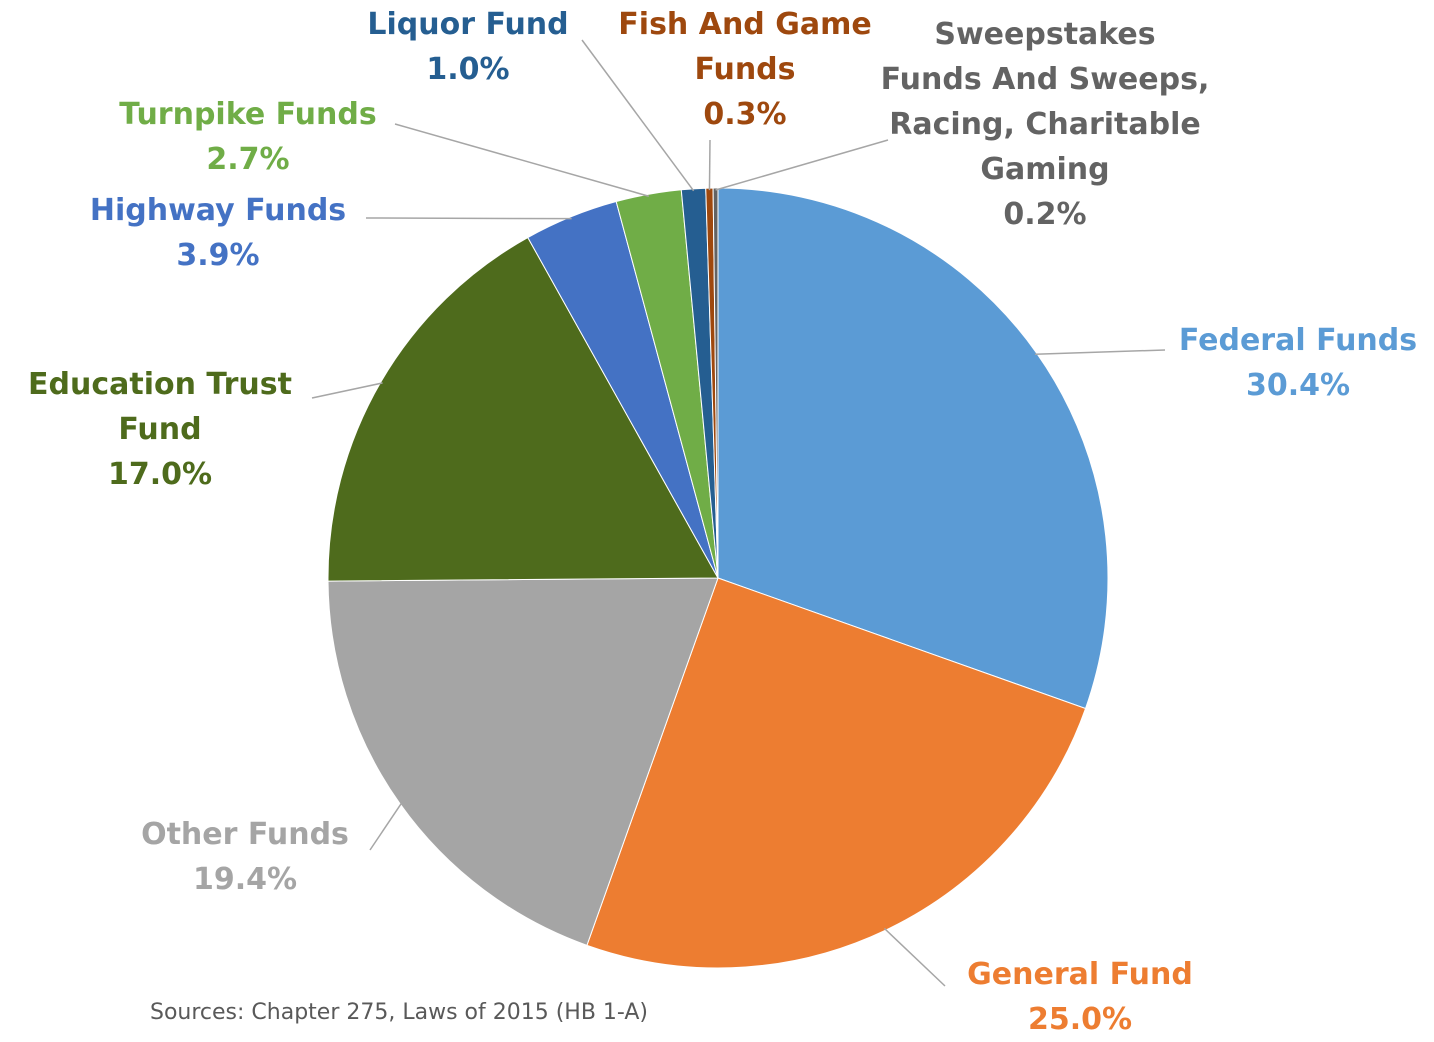  What do you see at coordinates (248, 159) in the screenshot?
I see `value-label: 2.7%` at bounding box center [248, 159].